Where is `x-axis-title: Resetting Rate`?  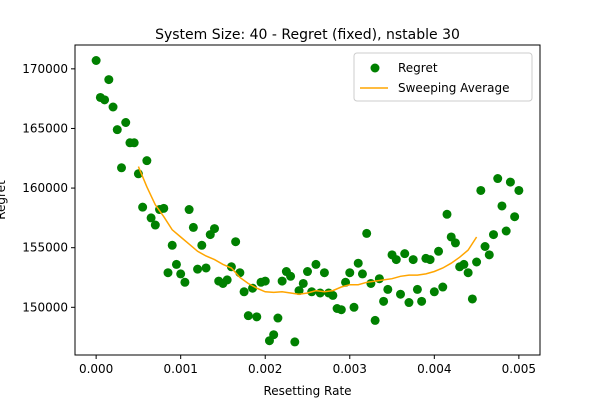
x-axis-title: Resetting Rate is located at coordinates (307, 391).